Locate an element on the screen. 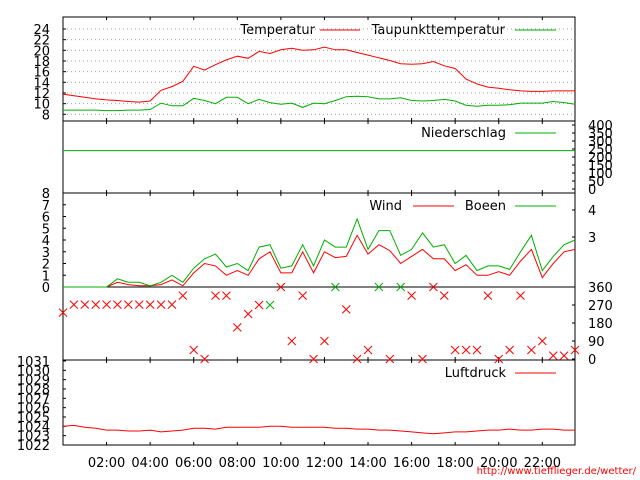 The width and height of the screenshot is (640, 480). wind-y-tick-label: 1 is located at coordinates (46, 276).